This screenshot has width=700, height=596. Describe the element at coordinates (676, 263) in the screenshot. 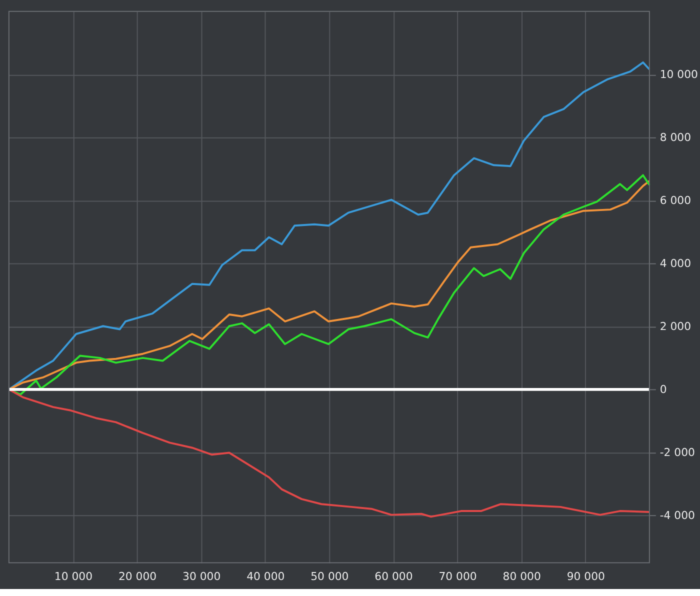

I see `y-tick-label: 4 000` at that location.